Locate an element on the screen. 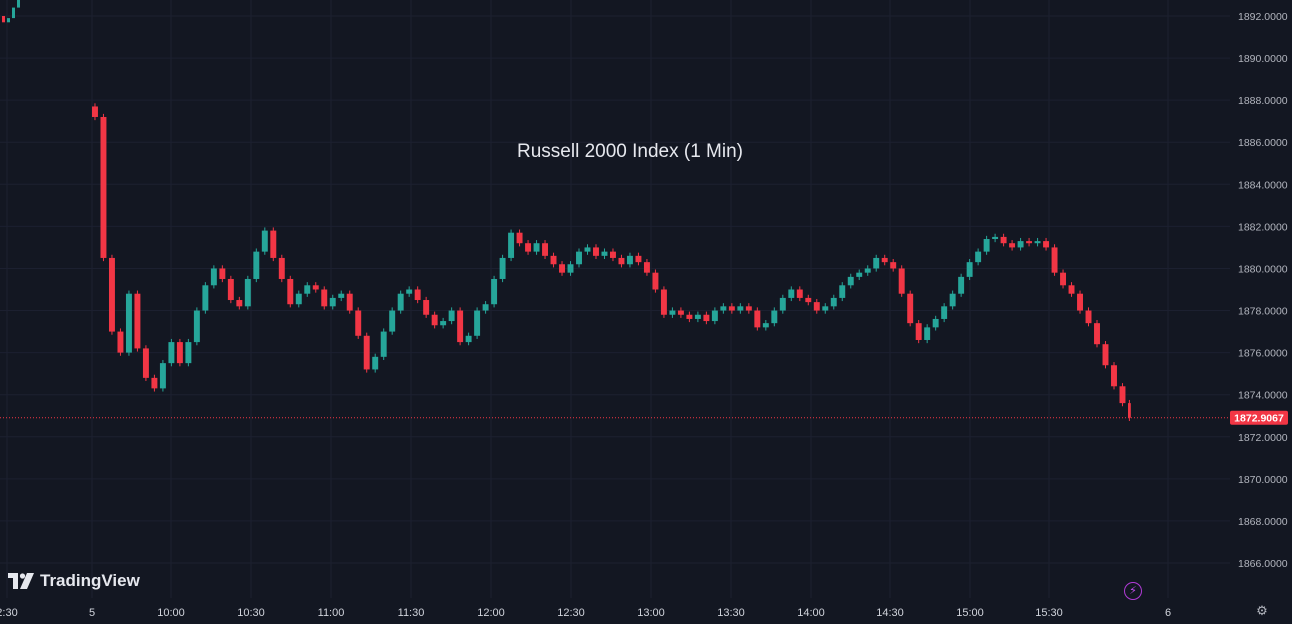 The height and width of the screenshot is (624, 1292). tradingview-logo: TradingView is located at coordinates (74, 581).